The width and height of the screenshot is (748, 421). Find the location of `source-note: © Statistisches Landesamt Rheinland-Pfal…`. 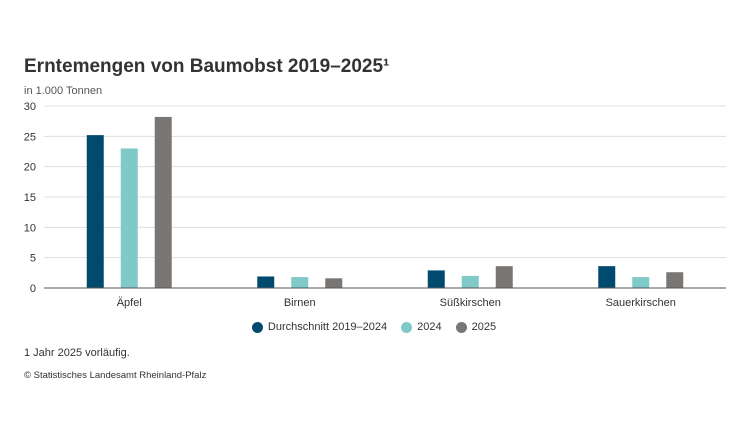

source-note: © Statistisches Landesamt Rheinland-Pfal… is located at coordinates (115, 375).